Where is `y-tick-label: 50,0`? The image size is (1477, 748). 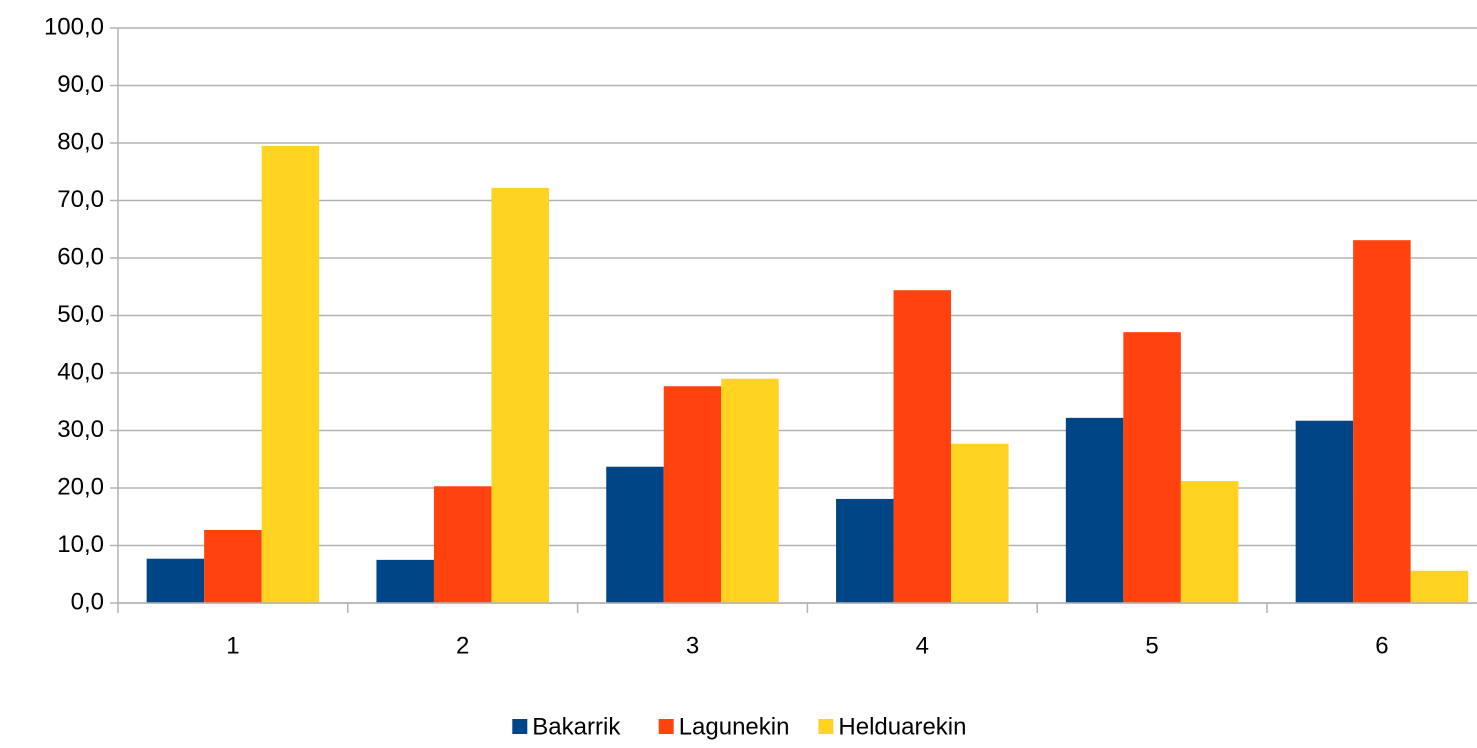
y-tick-label: 50,0 is located at coordinates (80, 314).